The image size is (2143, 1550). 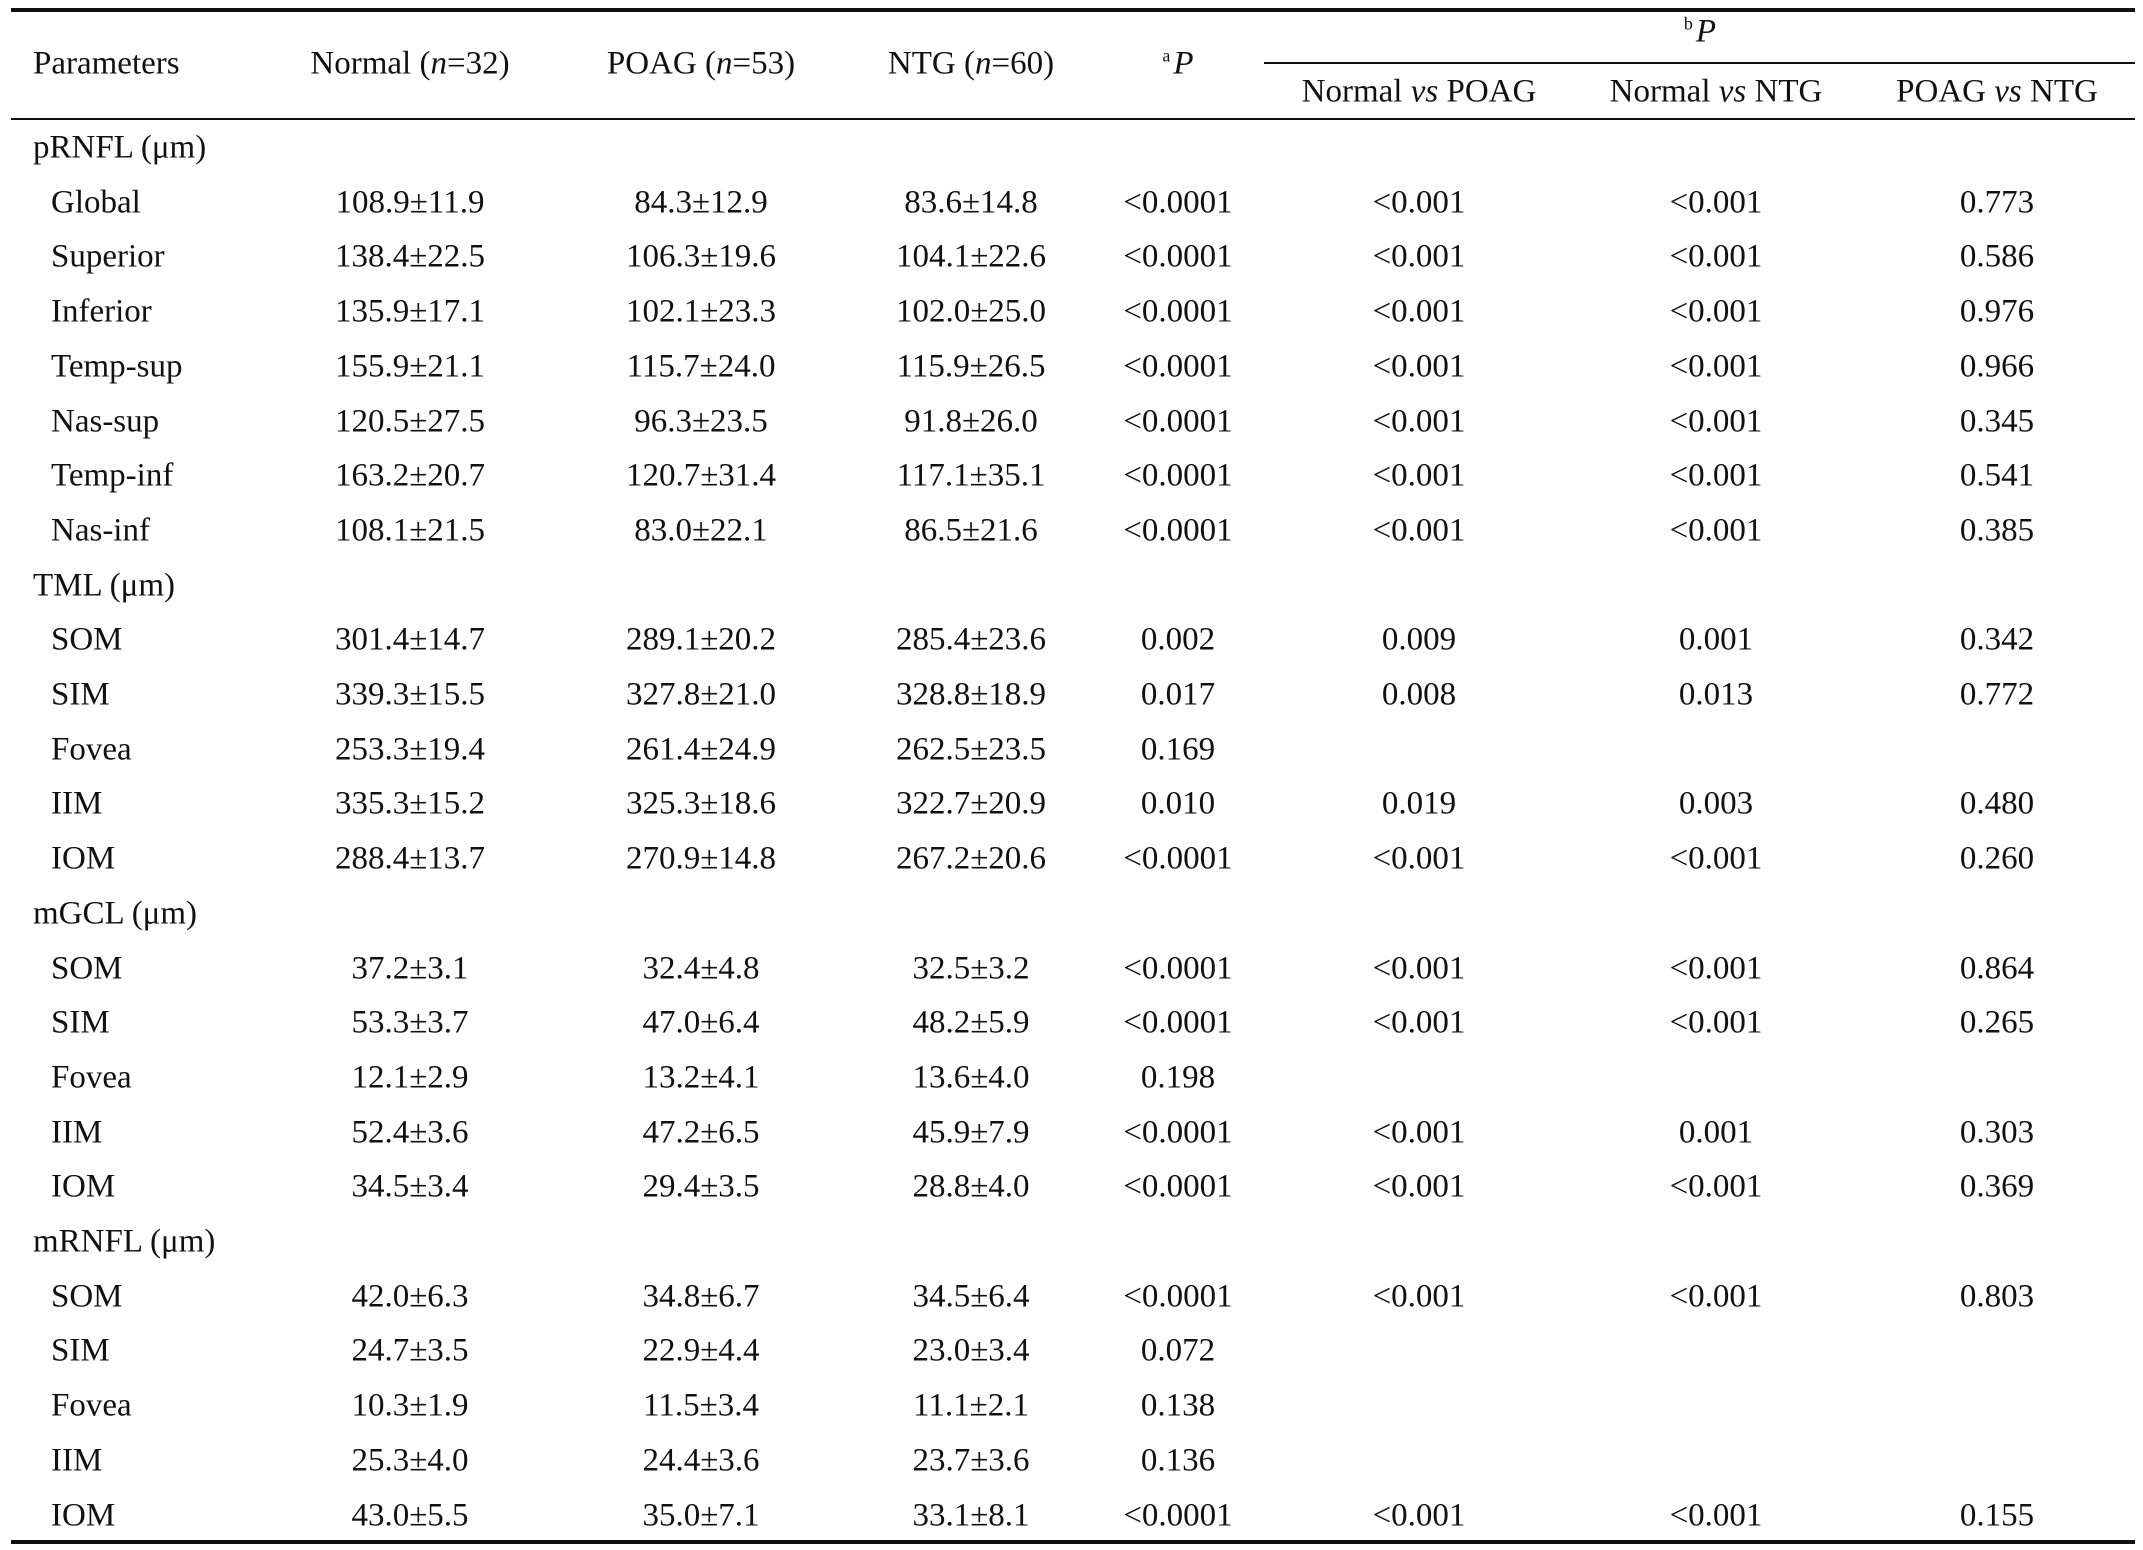 What do you see at coordinates (1178, 1460) in the screenshot?
I see `cell: 0.136` at bounding box center [1178, 1460].